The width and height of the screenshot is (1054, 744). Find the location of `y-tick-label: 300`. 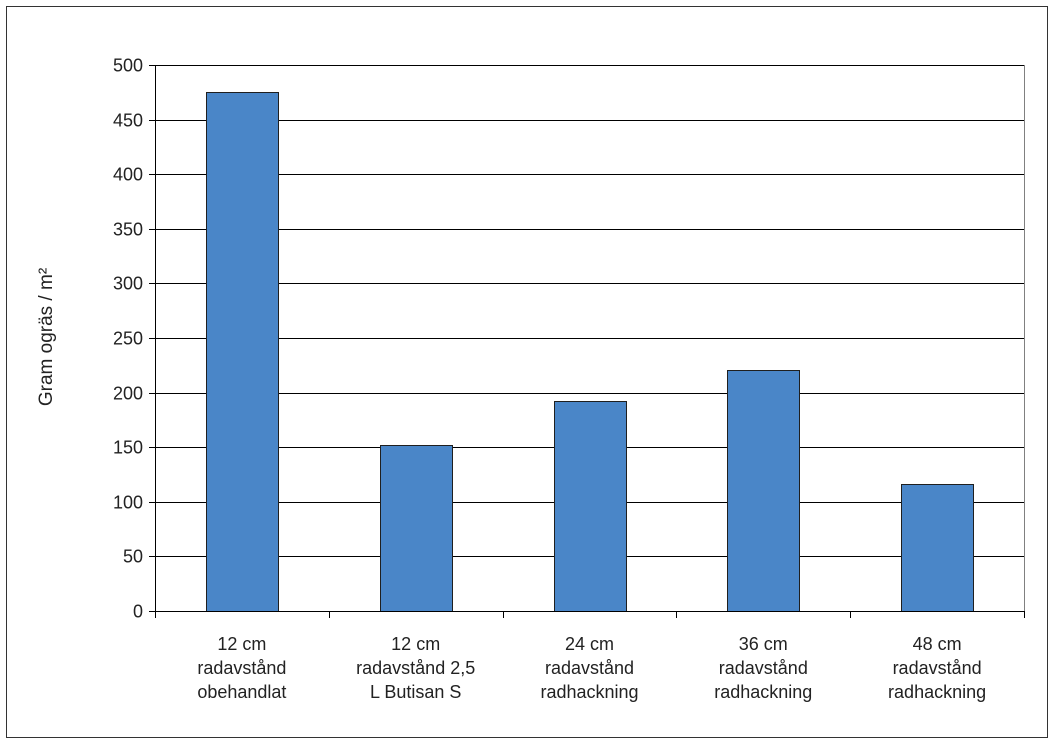

y-tick-label: 300 is located at coordinates (128, 284).